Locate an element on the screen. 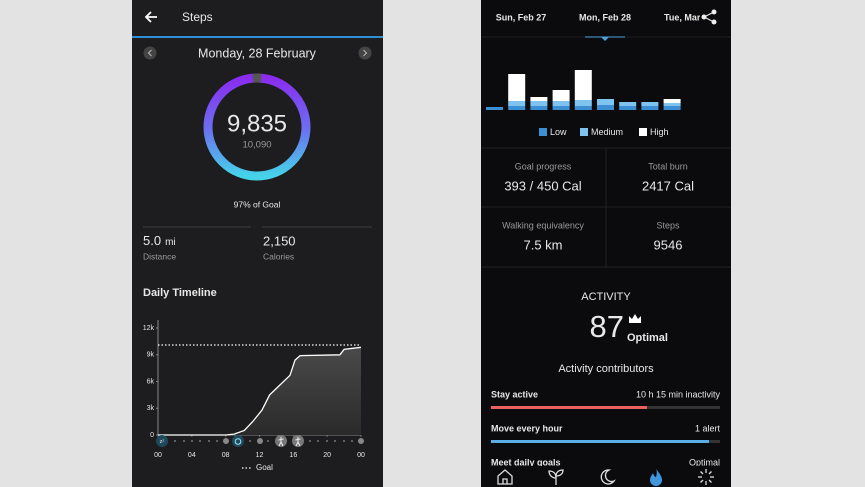  sleep-icon-glyph: zᶻ is located at coordinates (162, 442).